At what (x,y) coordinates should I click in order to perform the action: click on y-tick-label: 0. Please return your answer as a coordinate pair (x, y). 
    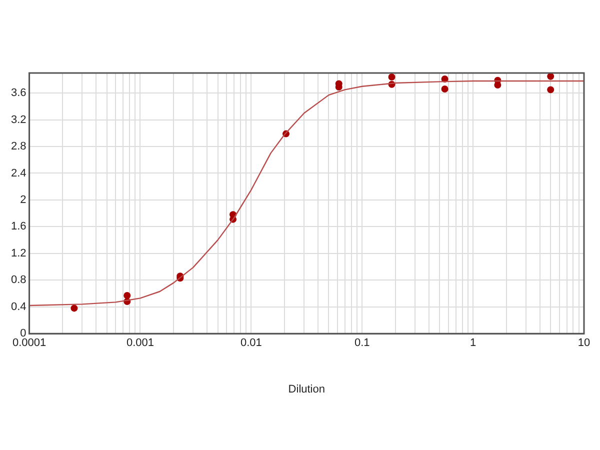
    Looking at the image, I should click on (23, 334).